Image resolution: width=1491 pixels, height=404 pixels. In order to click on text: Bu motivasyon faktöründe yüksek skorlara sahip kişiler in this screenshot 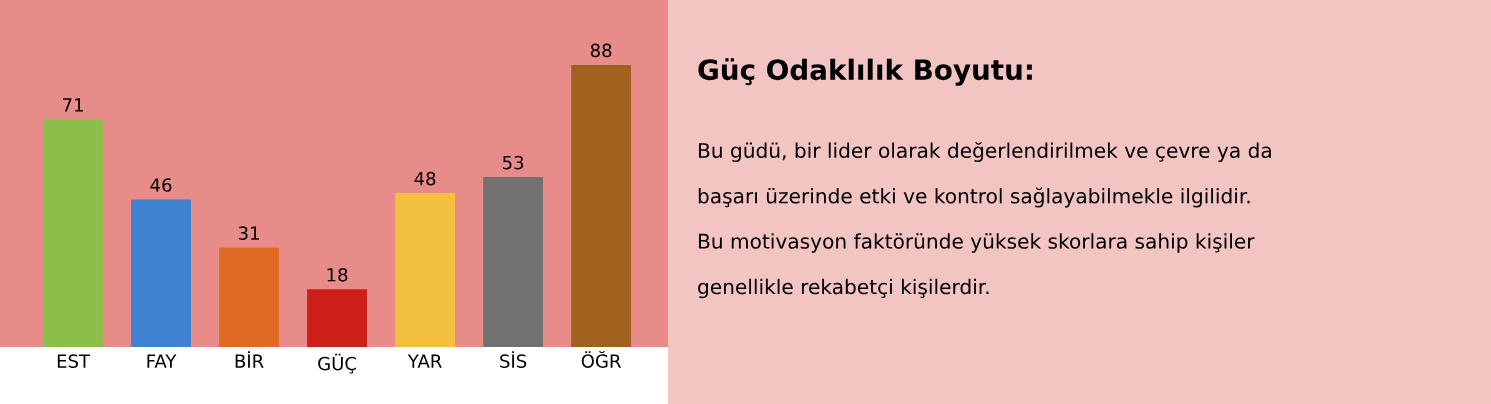, I will do `click(976, 243)`.